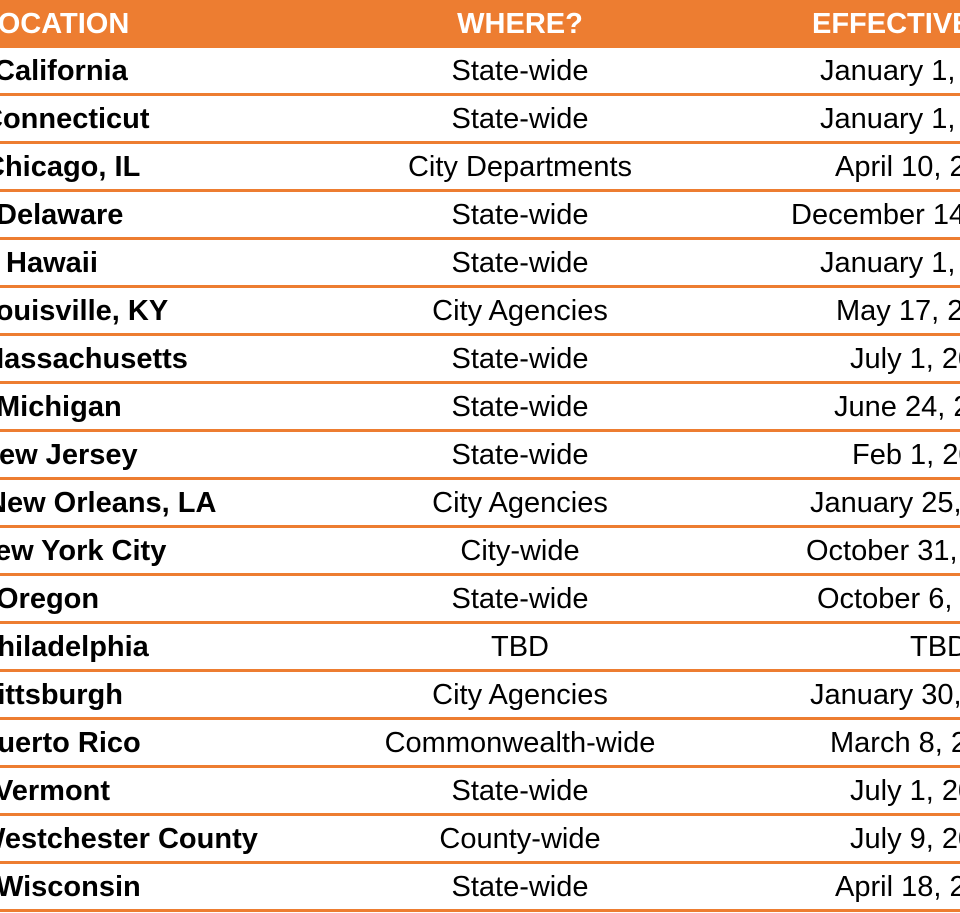 This screenshot has height=913, width=960. I want to click on cell-effective: April 10, 2018, so click(897, 167).